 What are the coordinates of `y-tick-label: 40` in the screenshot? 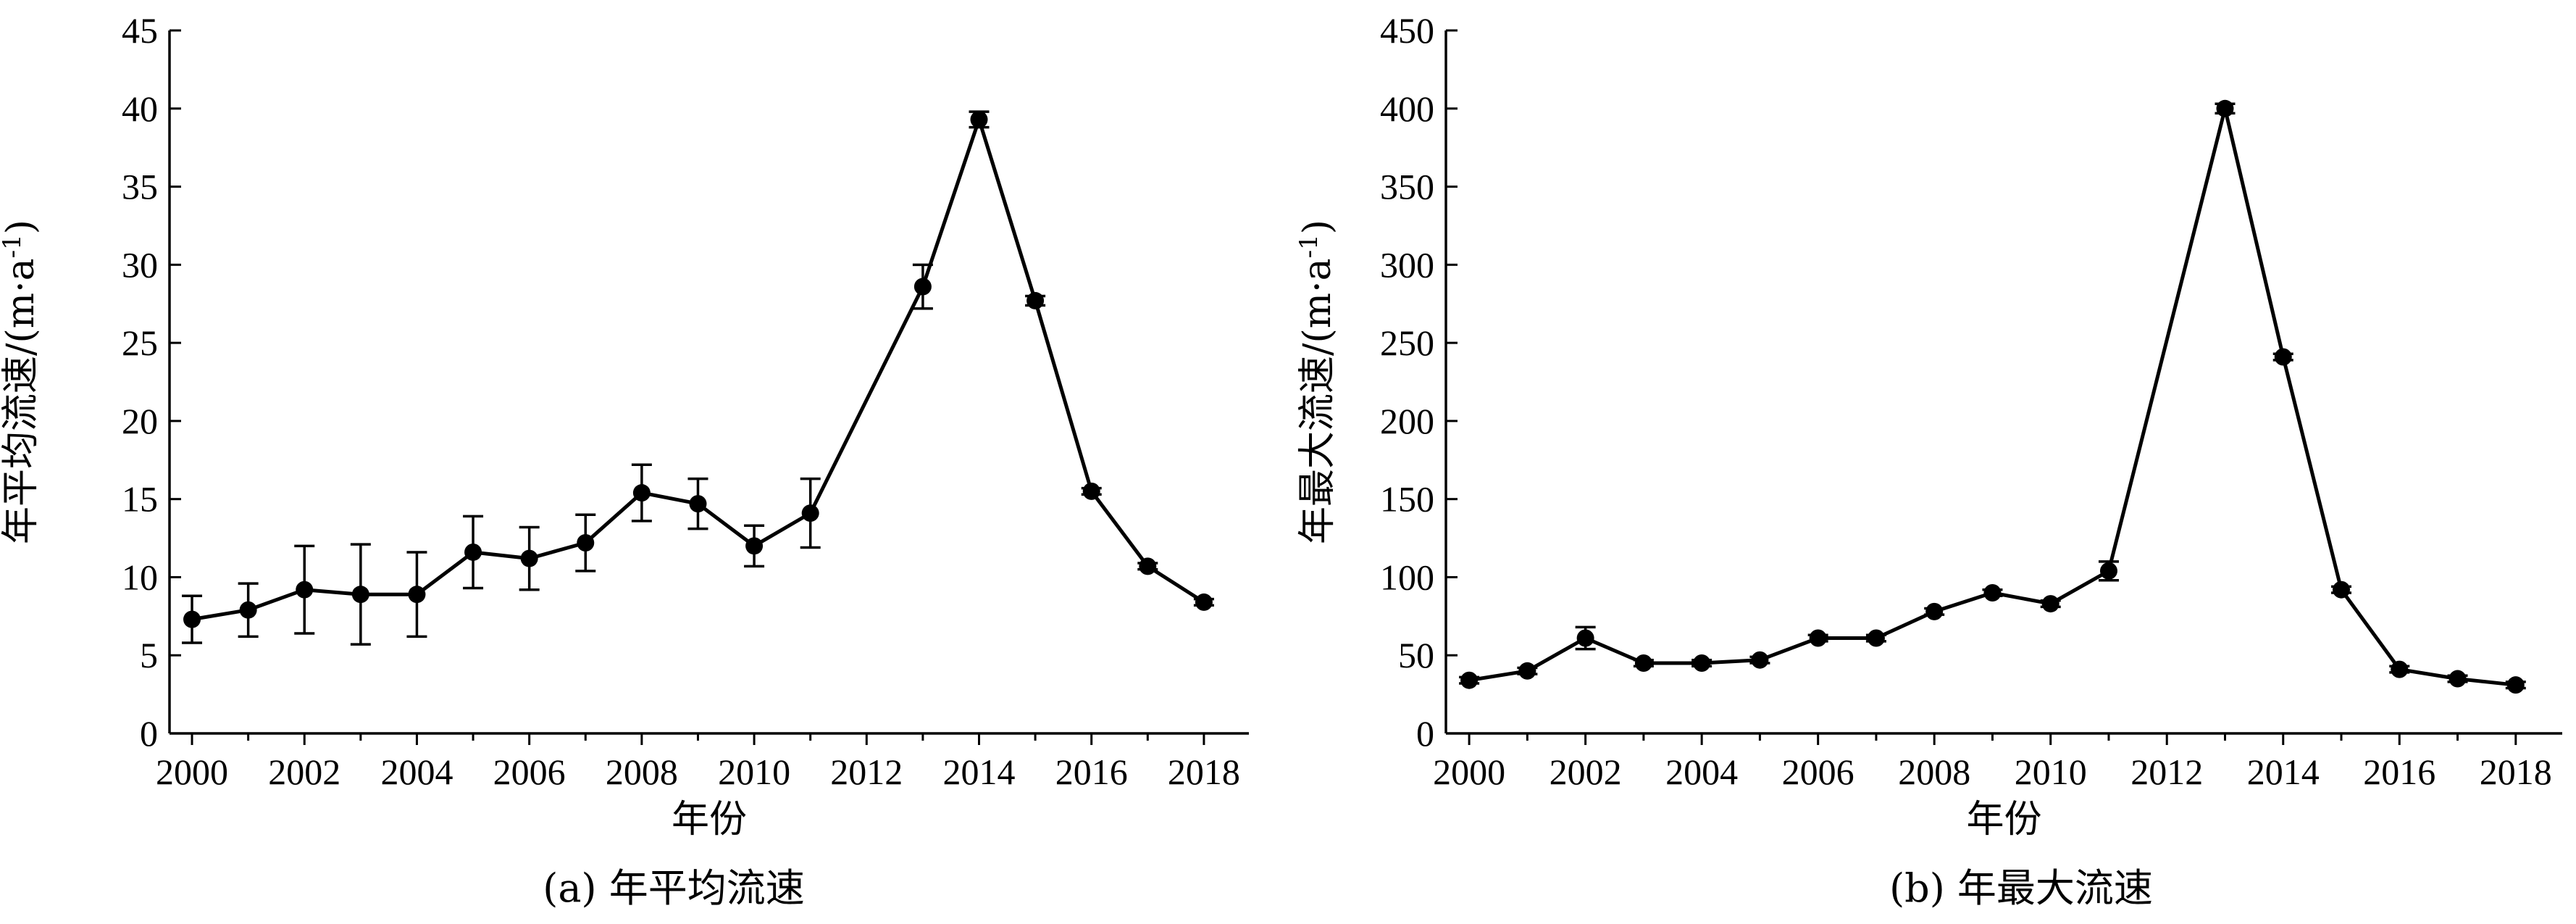 It's located at (140, 108).